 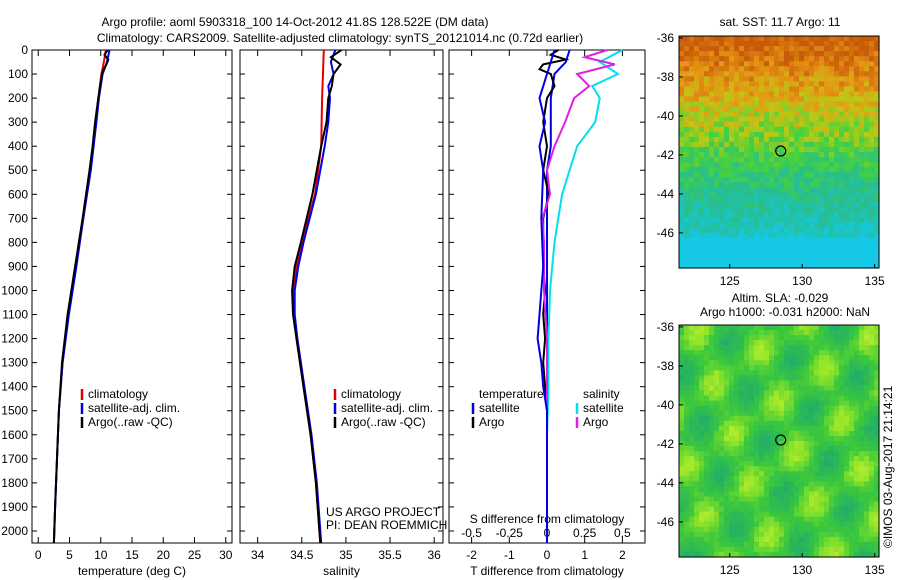 I want to click on x-tick-label: 15, so click(x=132, y=555).